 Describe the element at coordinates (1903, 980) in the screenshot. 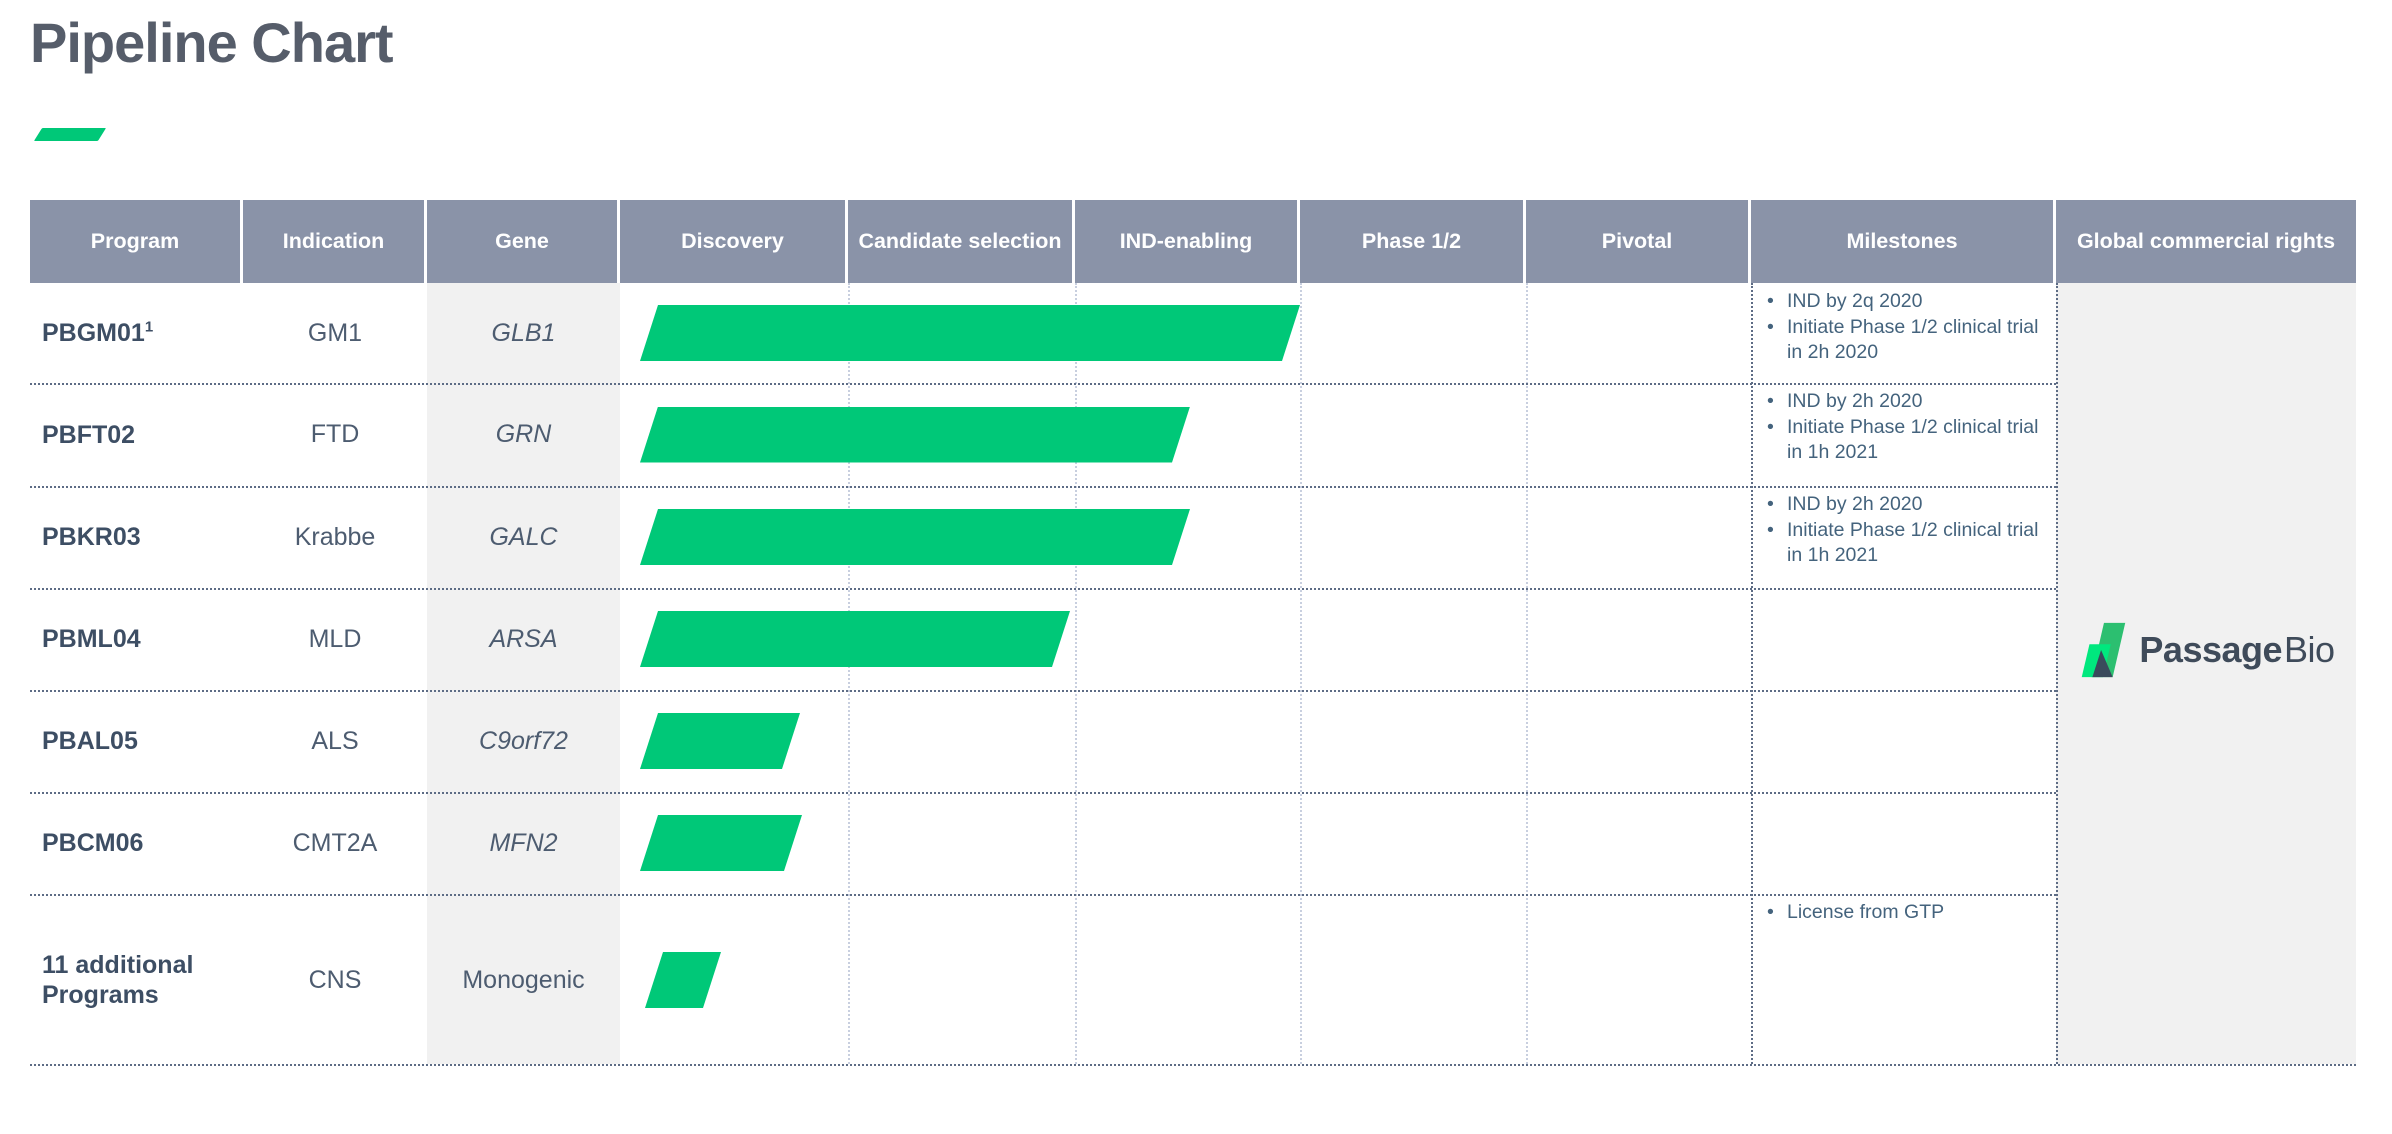

I see `milestones-cell: License from GTP` at that location.